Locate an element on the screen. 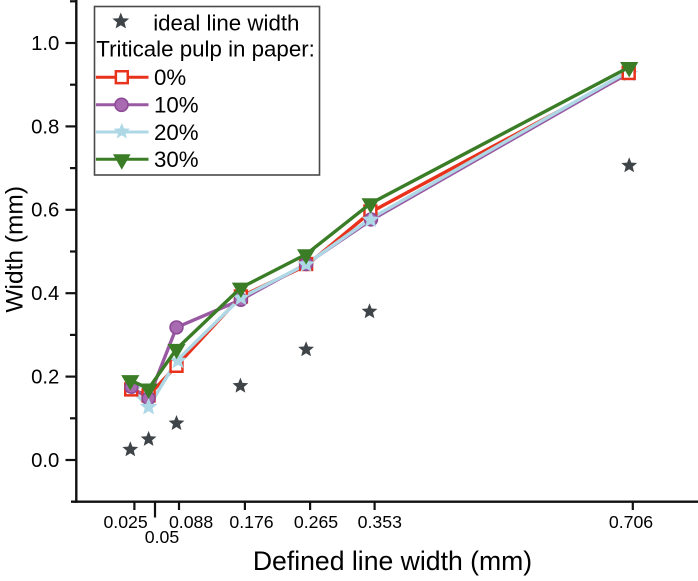 The height and width of the screenshot is (581, 698). svg-text: 1.0 is located at coordinates (45, 44).